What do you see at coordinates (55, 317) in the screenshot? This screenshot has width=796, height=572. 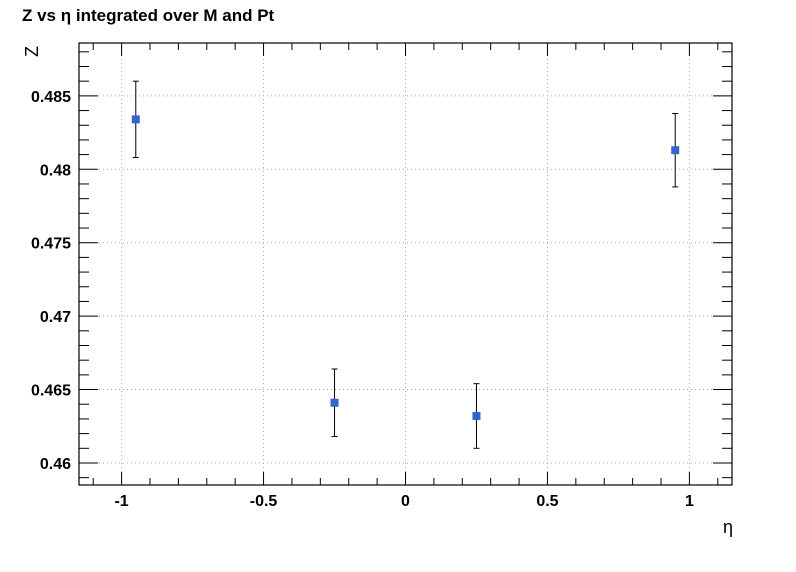 I see `y-tick-label: 0.47` at bounding box center [55, 317].